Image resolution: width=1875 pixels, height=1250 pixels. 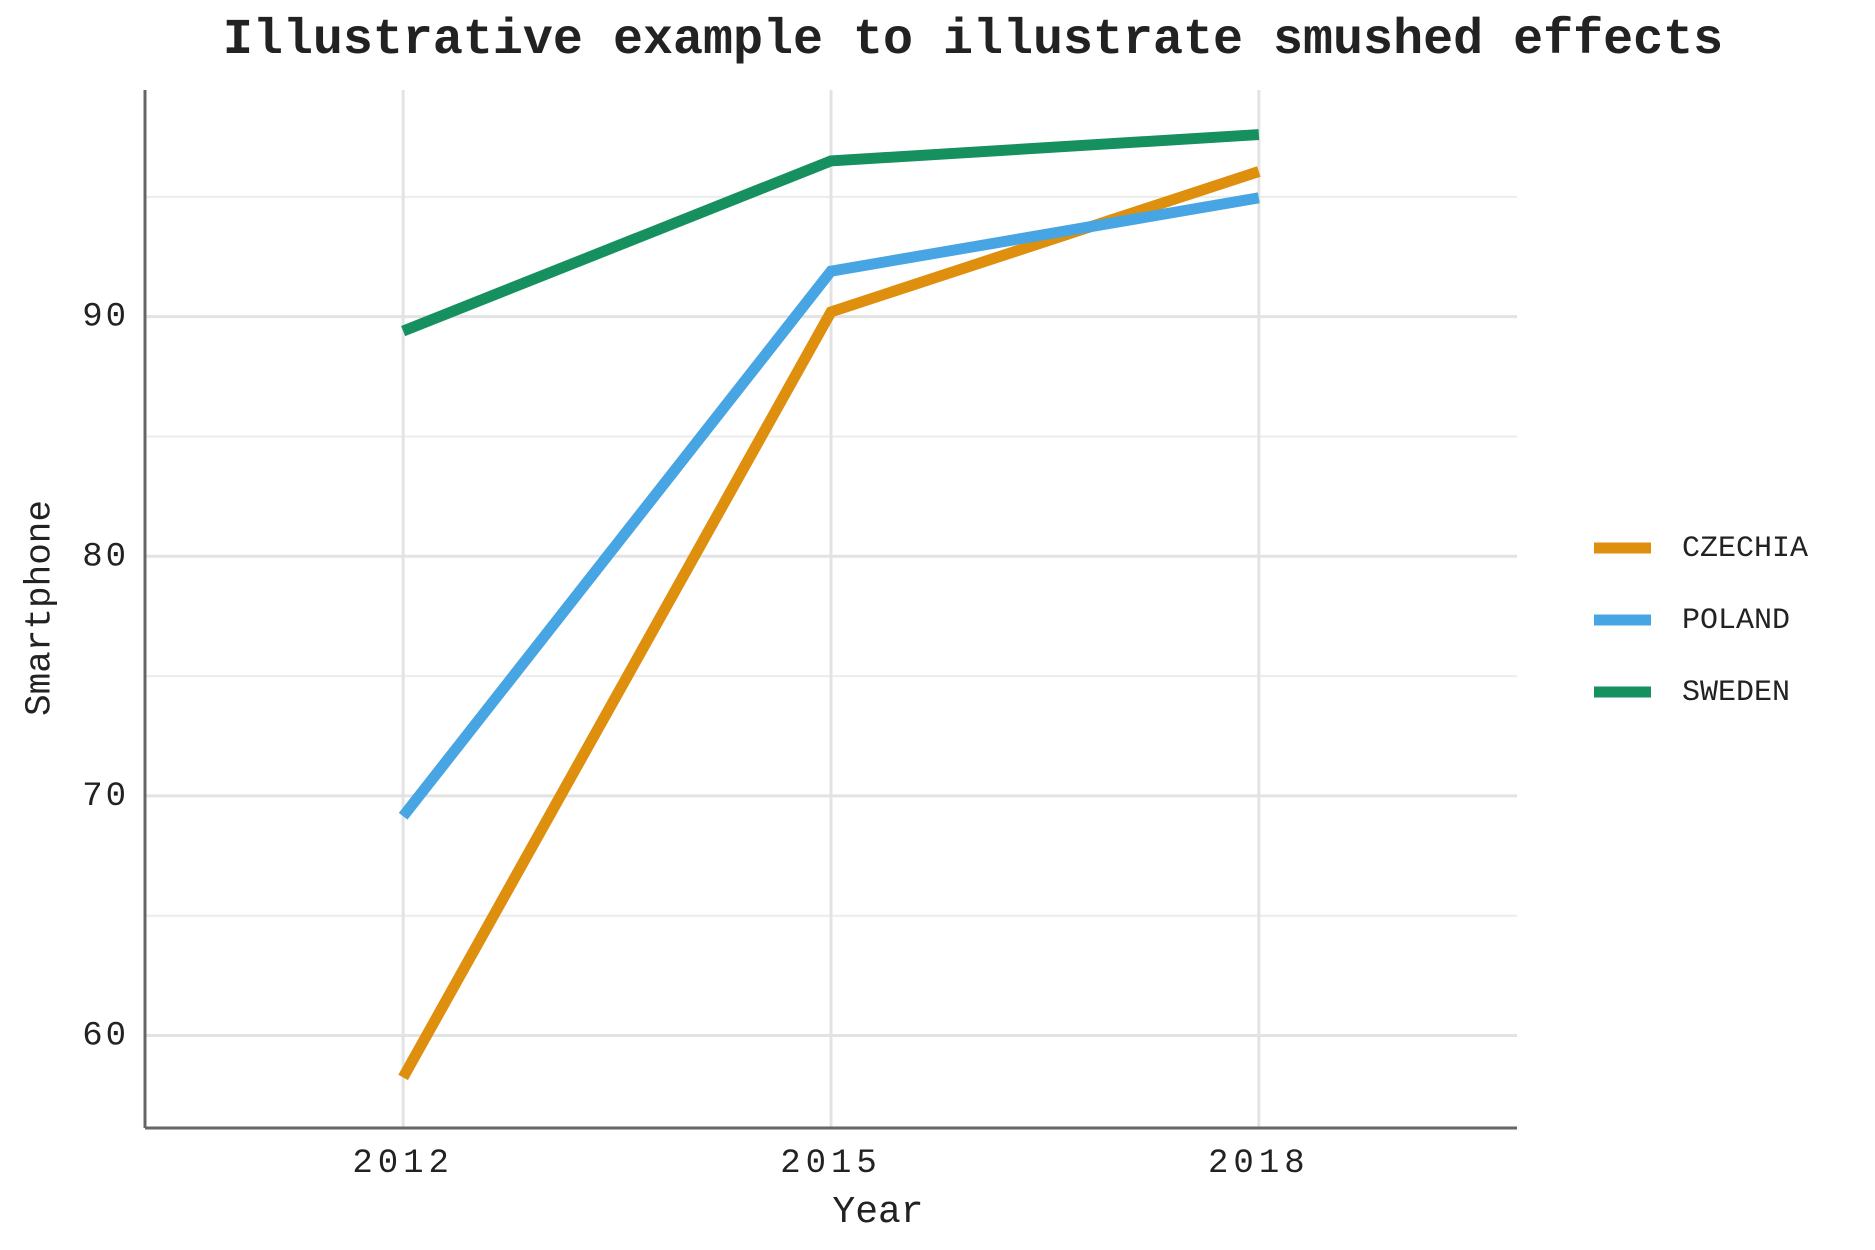 What do you see at coordinates (40, 608) in the screenshot?
I see `y-axis-title: Smartphone` at bounding box center [40, 608].